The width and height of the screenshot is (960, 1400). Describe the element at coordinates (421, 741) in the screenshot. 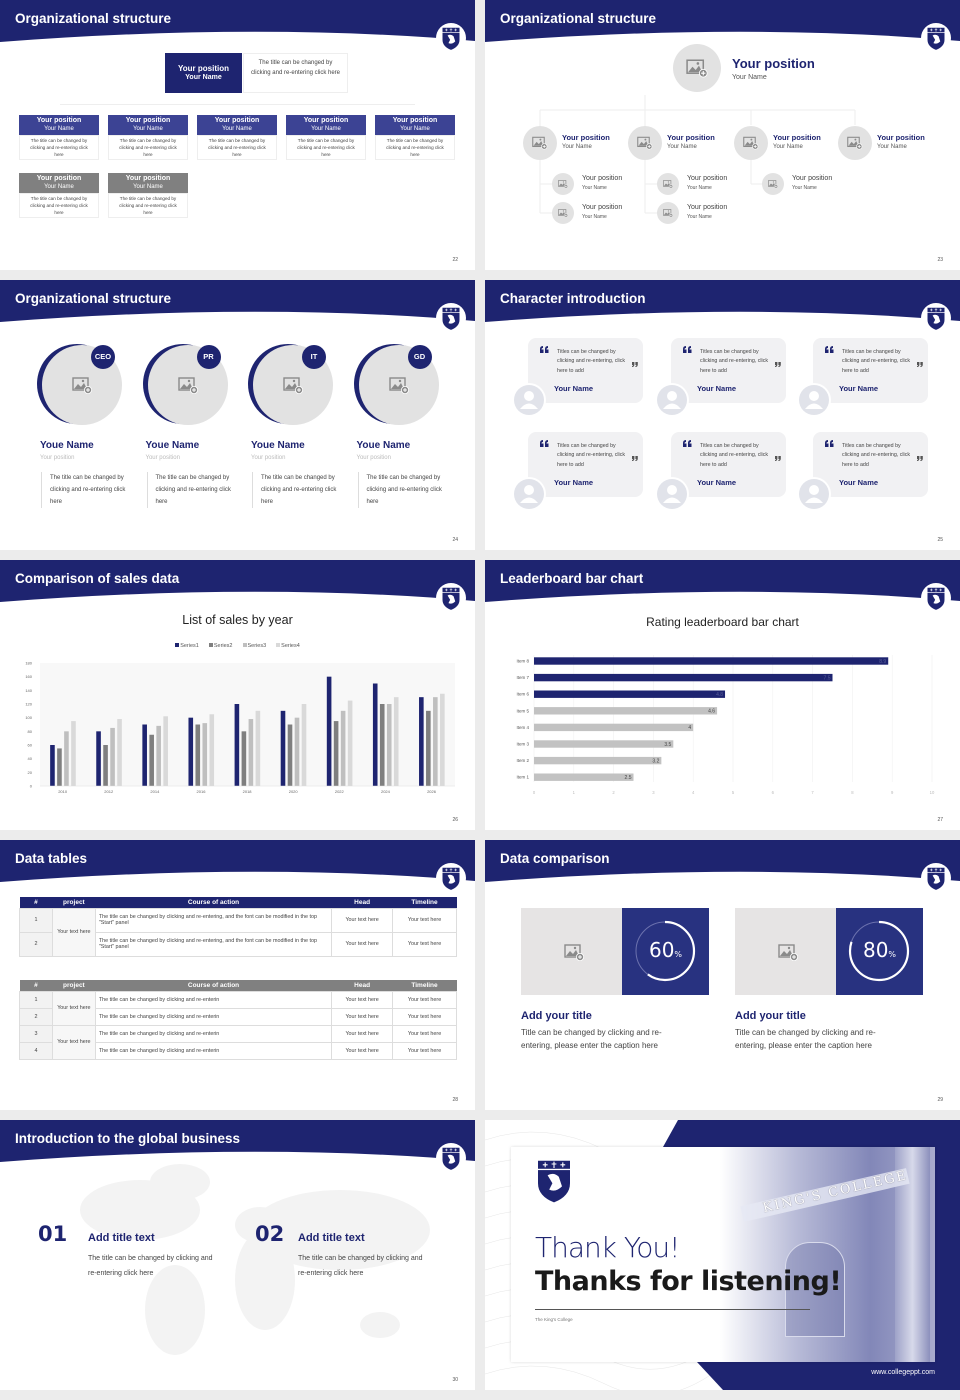

I see `bar-series1-2026` at that location.